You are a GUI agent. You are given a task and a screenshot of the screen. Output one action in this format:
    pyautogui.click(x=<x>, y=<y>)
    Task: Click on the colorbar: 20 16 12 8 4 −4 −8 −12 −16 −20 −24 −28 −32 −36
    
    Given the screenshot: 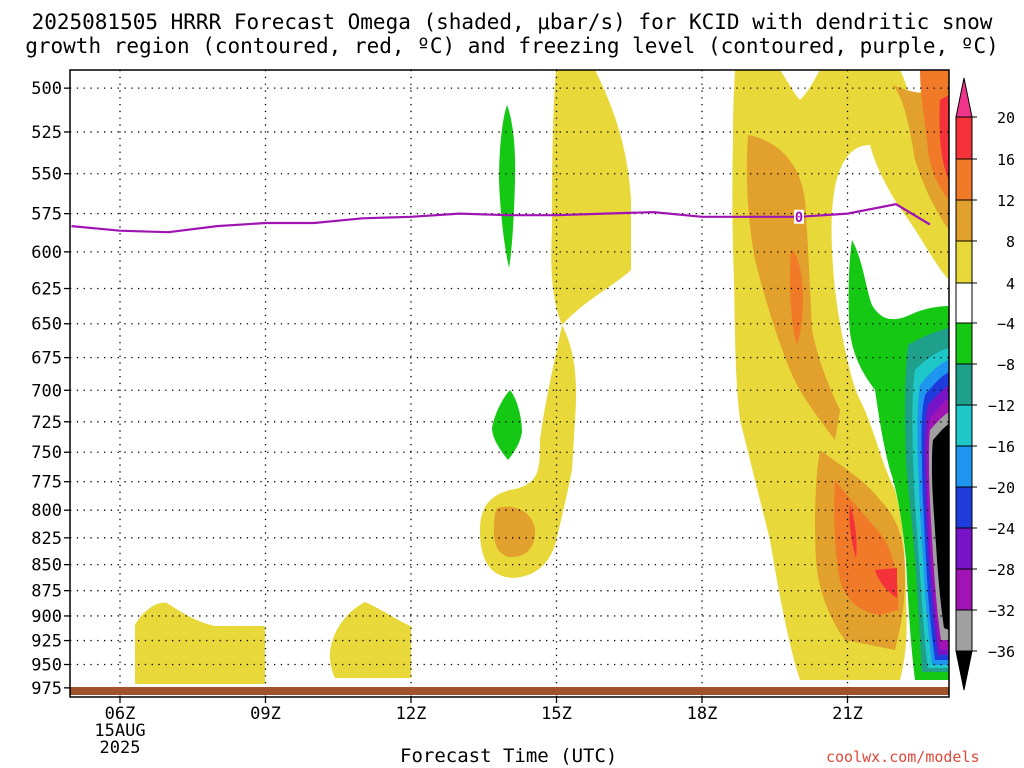 What is the action you would take?
    pyautogui.click(x=985, y=384)
    